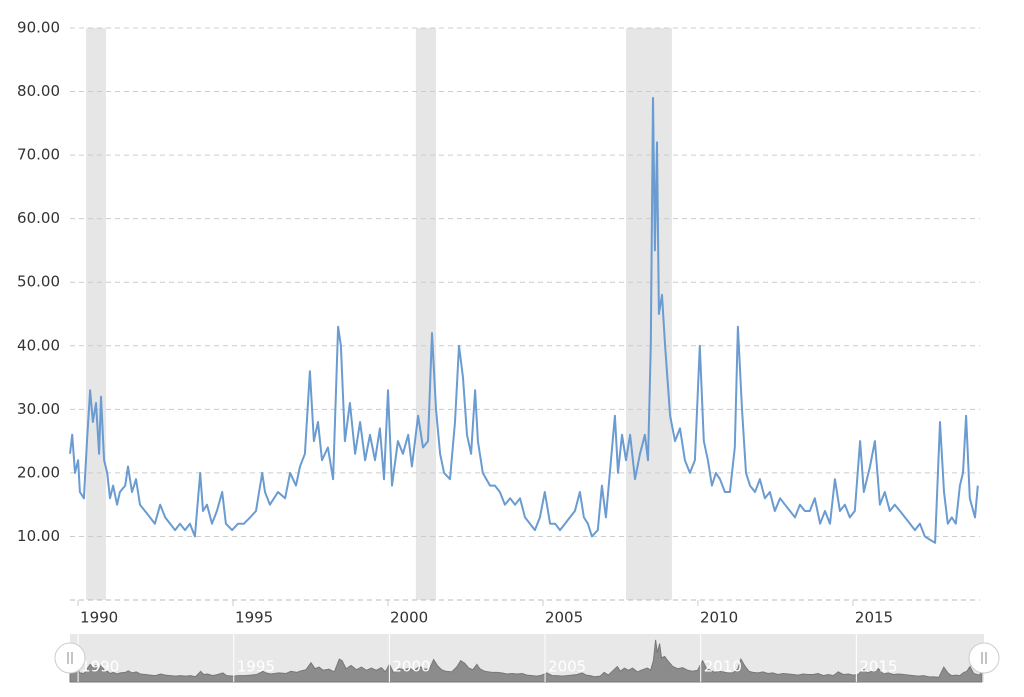 The image size is (1024, 697). What do you see at coordinates (567, 667) in the screenshot?
I see `navigator-label: 2005` at bounding box center [567, 667].